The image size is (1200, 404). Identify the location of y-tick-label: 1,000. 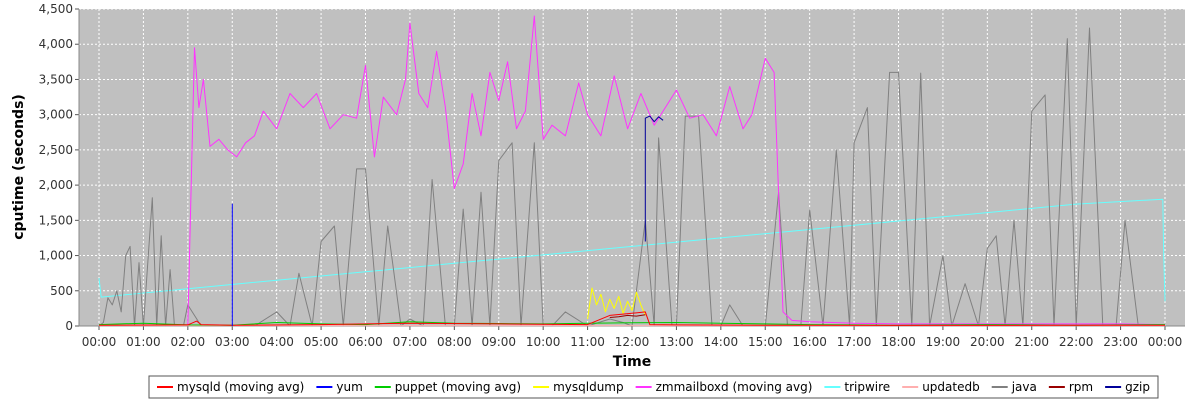
(56, 256).